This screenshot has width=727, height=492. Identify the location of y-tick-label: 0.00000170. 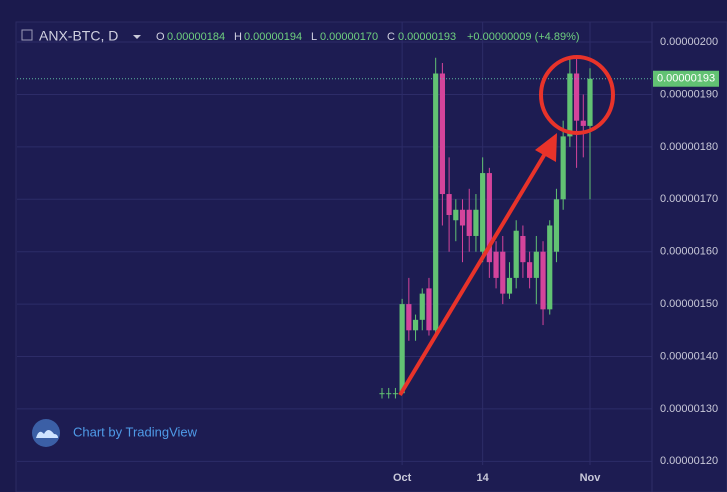
(689, 199).